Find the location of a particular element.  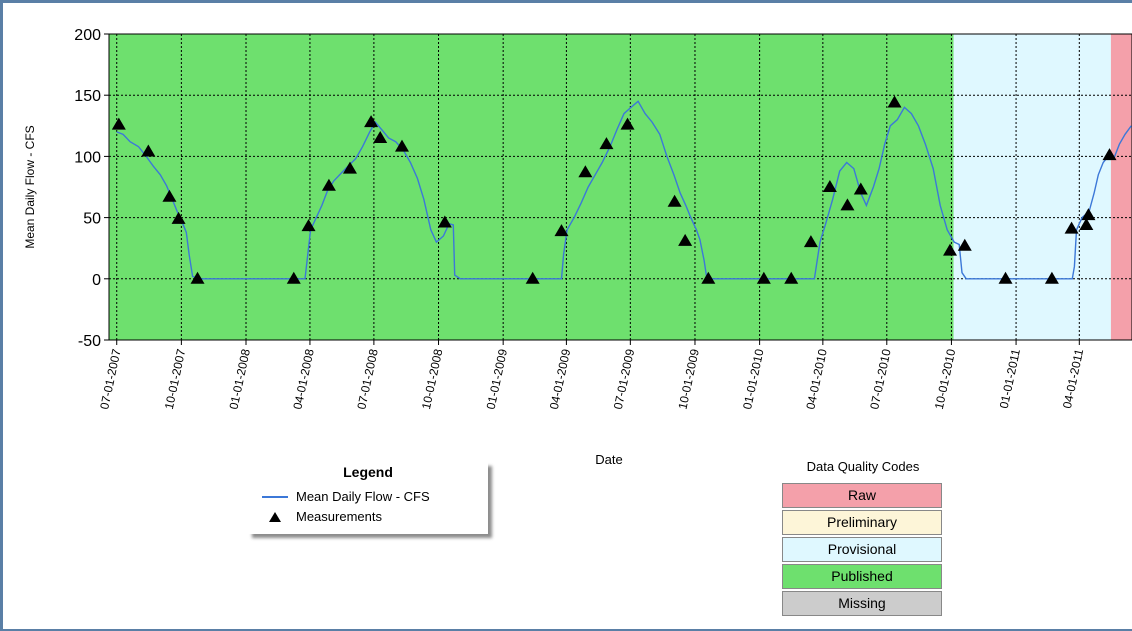

y-tick-label: 50 is located at coordinates (92, 219).